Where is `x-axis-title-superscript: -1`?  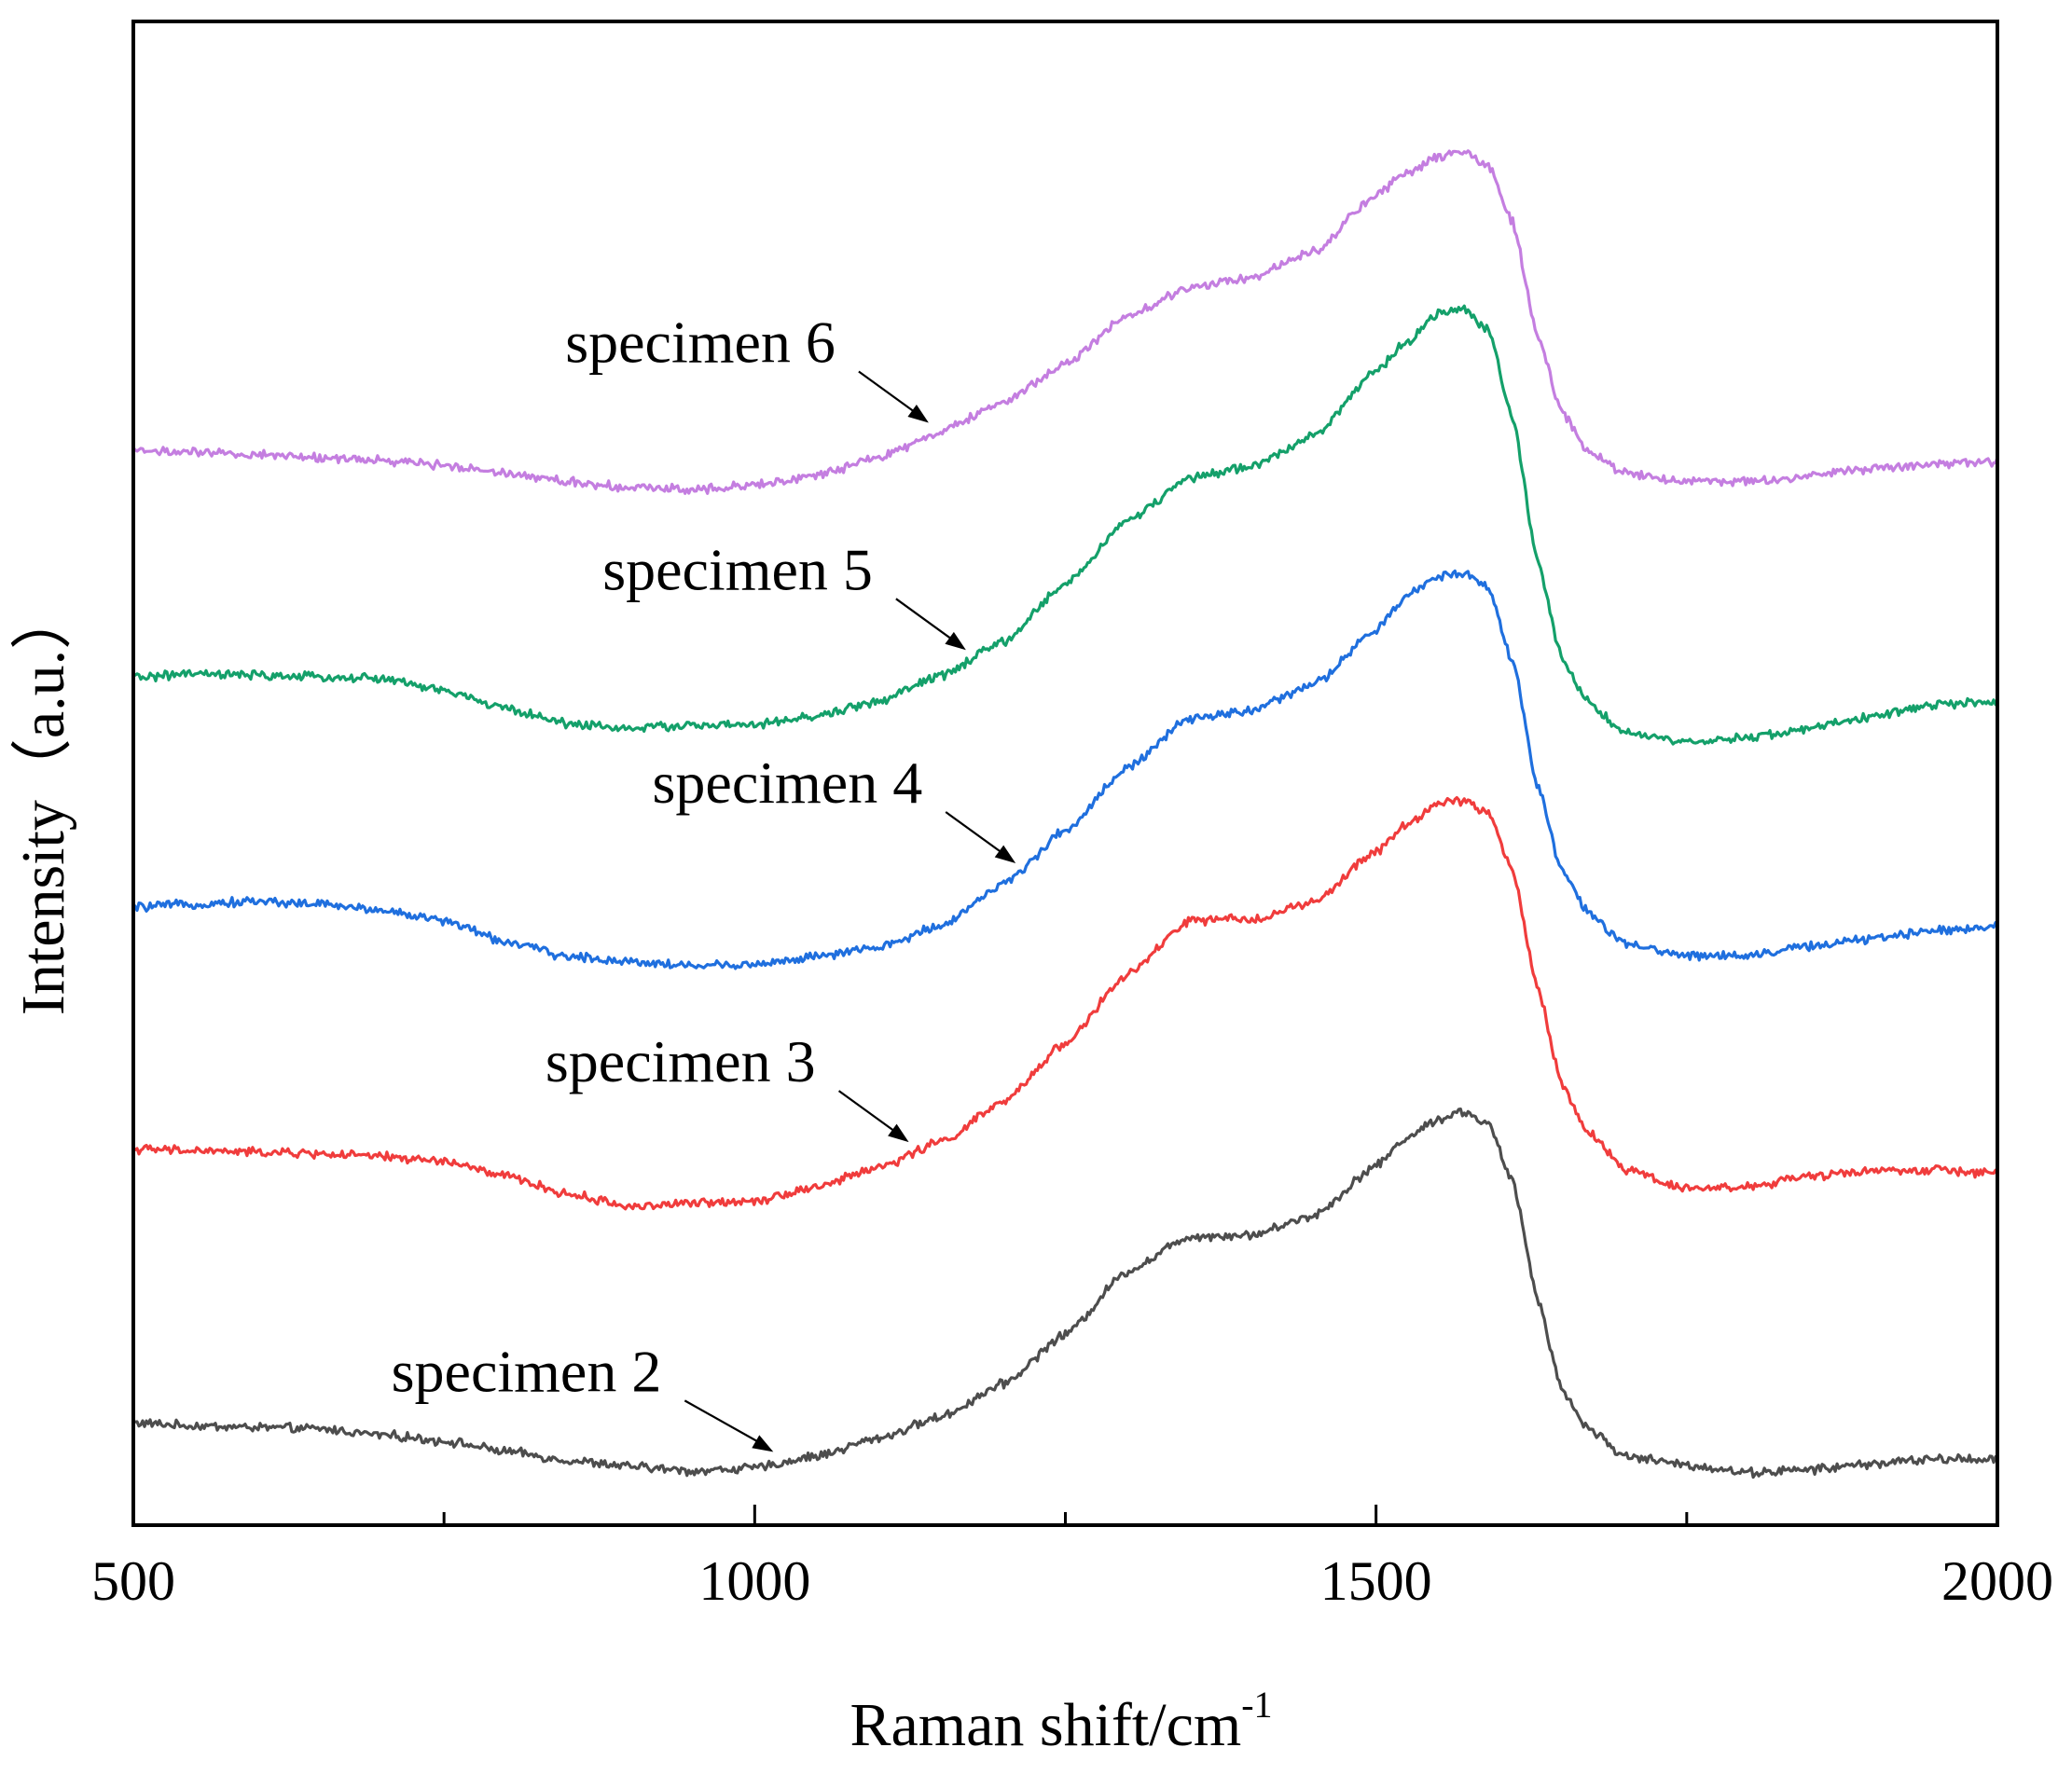 x-axis-title-superscript: -1 is located at coordinates (1256, 1705).